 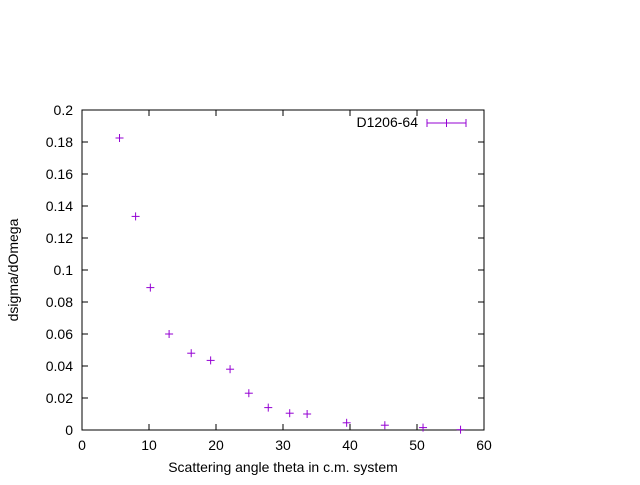 What do you see at coordinates (59, 206) in the screenshot?
I see `y-tick-label: 0.14` at bounding box center [59, 206].